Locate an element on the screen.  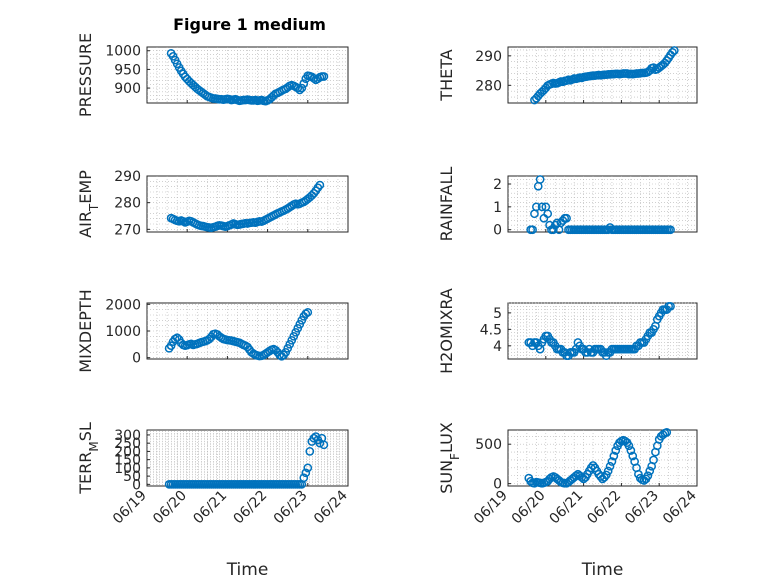
y-tick-label: 270 is located at coordinates (127, 230).